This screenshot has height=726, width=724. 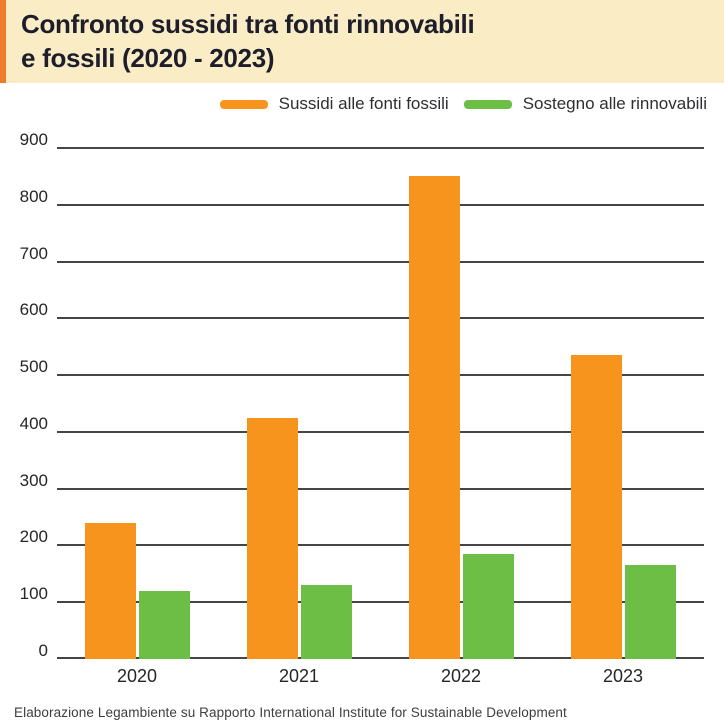 I want to click on y-axis-label-100: 100, so click(x=33, y=594).